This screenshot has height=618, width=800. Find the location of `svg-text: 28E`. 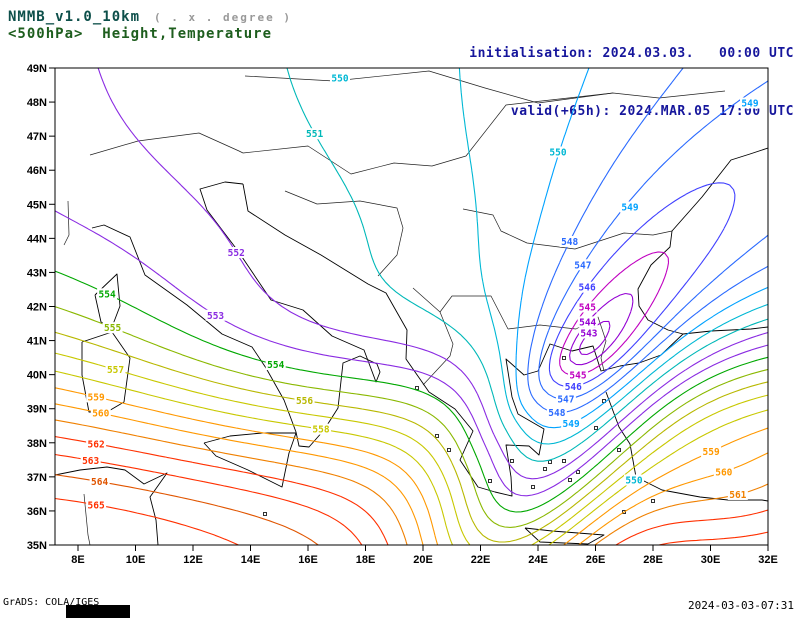

svg-text: 28E is located at coordinates (653, 560).